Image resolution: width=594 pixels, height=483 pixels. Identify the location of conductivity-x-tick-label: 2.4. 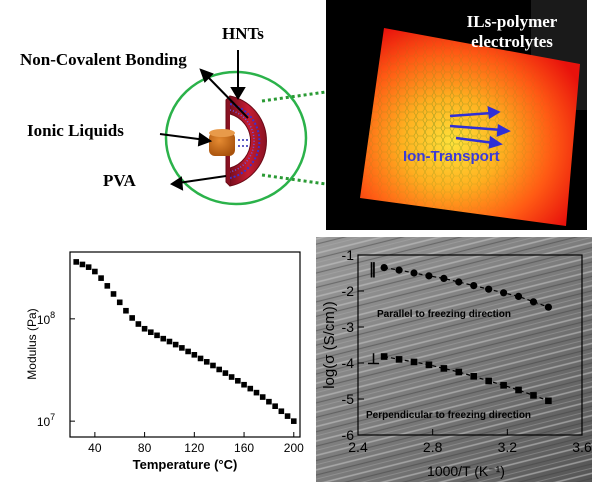
(358, 447).